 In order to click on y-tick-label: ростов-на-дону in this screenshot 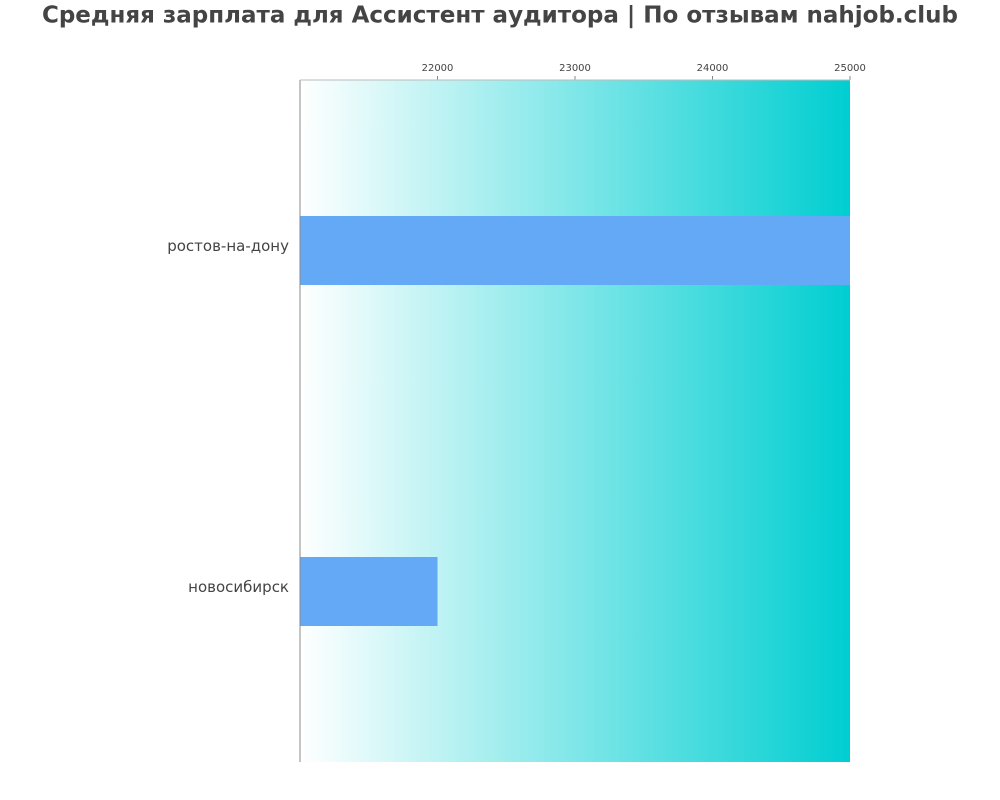, I will do `click(228, 246)`.